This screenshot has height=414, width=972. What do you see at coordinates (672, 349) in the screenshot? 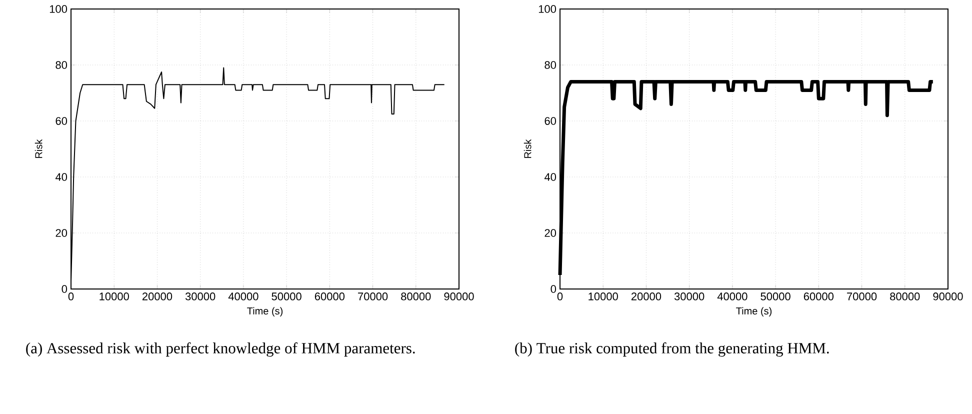
I see `text: (b) True risk computed from the generating HMM.` at bounding box center [672, 349].